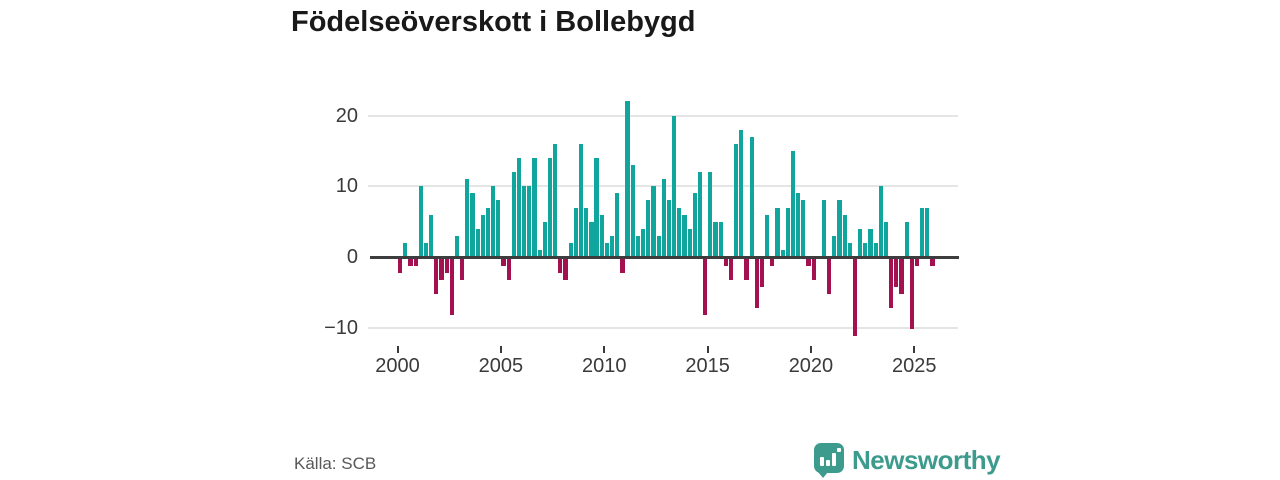 The width and height of the screenshot is (1280, 480). Describe the element at coordinates (426, 249) in the screenshot. I see `bar-2001-q2` at that location.